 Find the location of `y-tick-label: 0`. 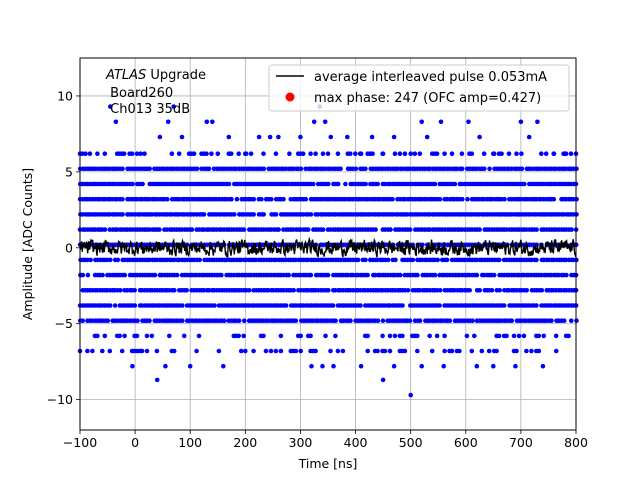

y-tick-label: 0 is located at coordinates (69, 247).